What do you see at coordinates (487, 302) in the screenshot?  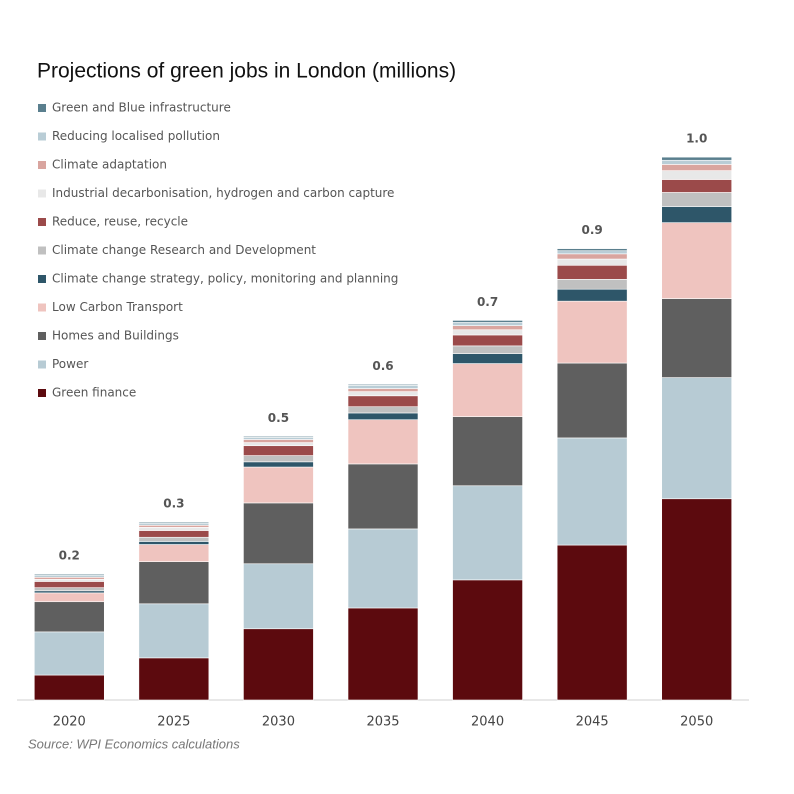 I see `total-label: 0.7` at bounding box center [487, 302].